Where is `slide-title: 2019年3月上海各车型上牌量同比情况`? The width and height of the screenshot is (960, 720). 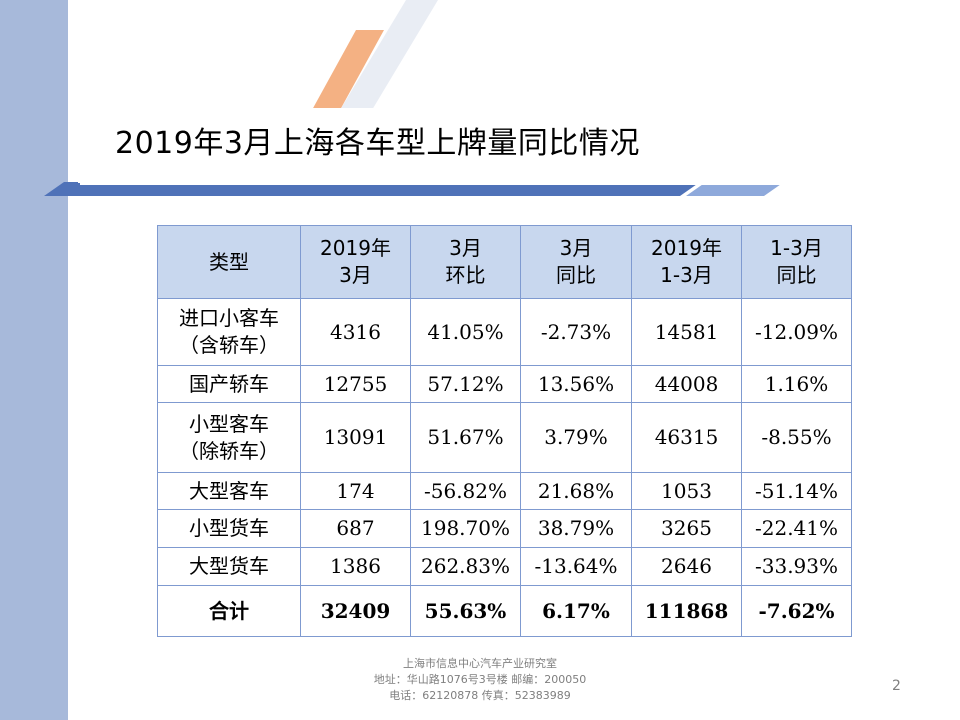 slide-title: 2019年3月上海各车型上牌量同比情况 is located at coordinates (377, 143).